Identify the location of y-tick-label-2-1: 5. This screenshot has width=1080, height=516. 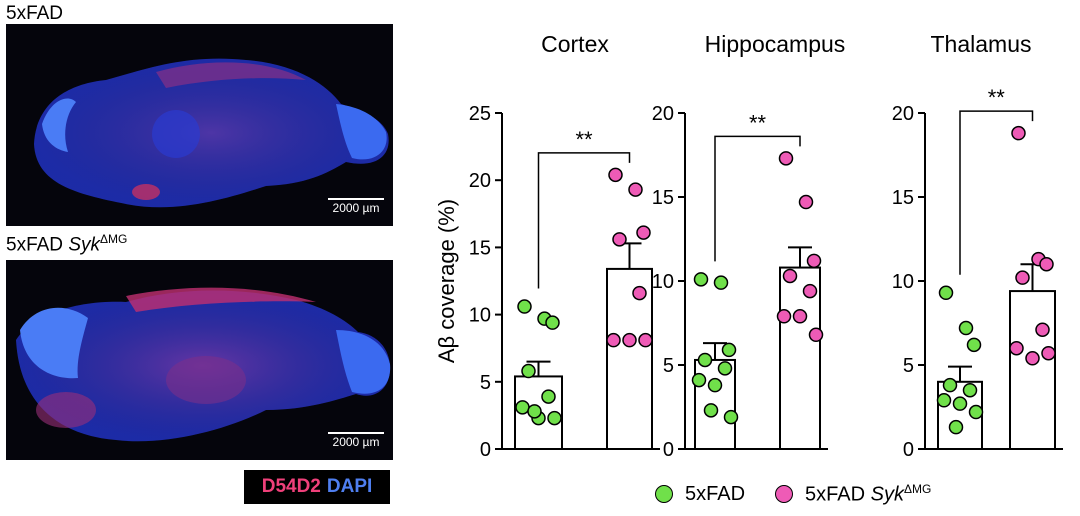
(908, 366).